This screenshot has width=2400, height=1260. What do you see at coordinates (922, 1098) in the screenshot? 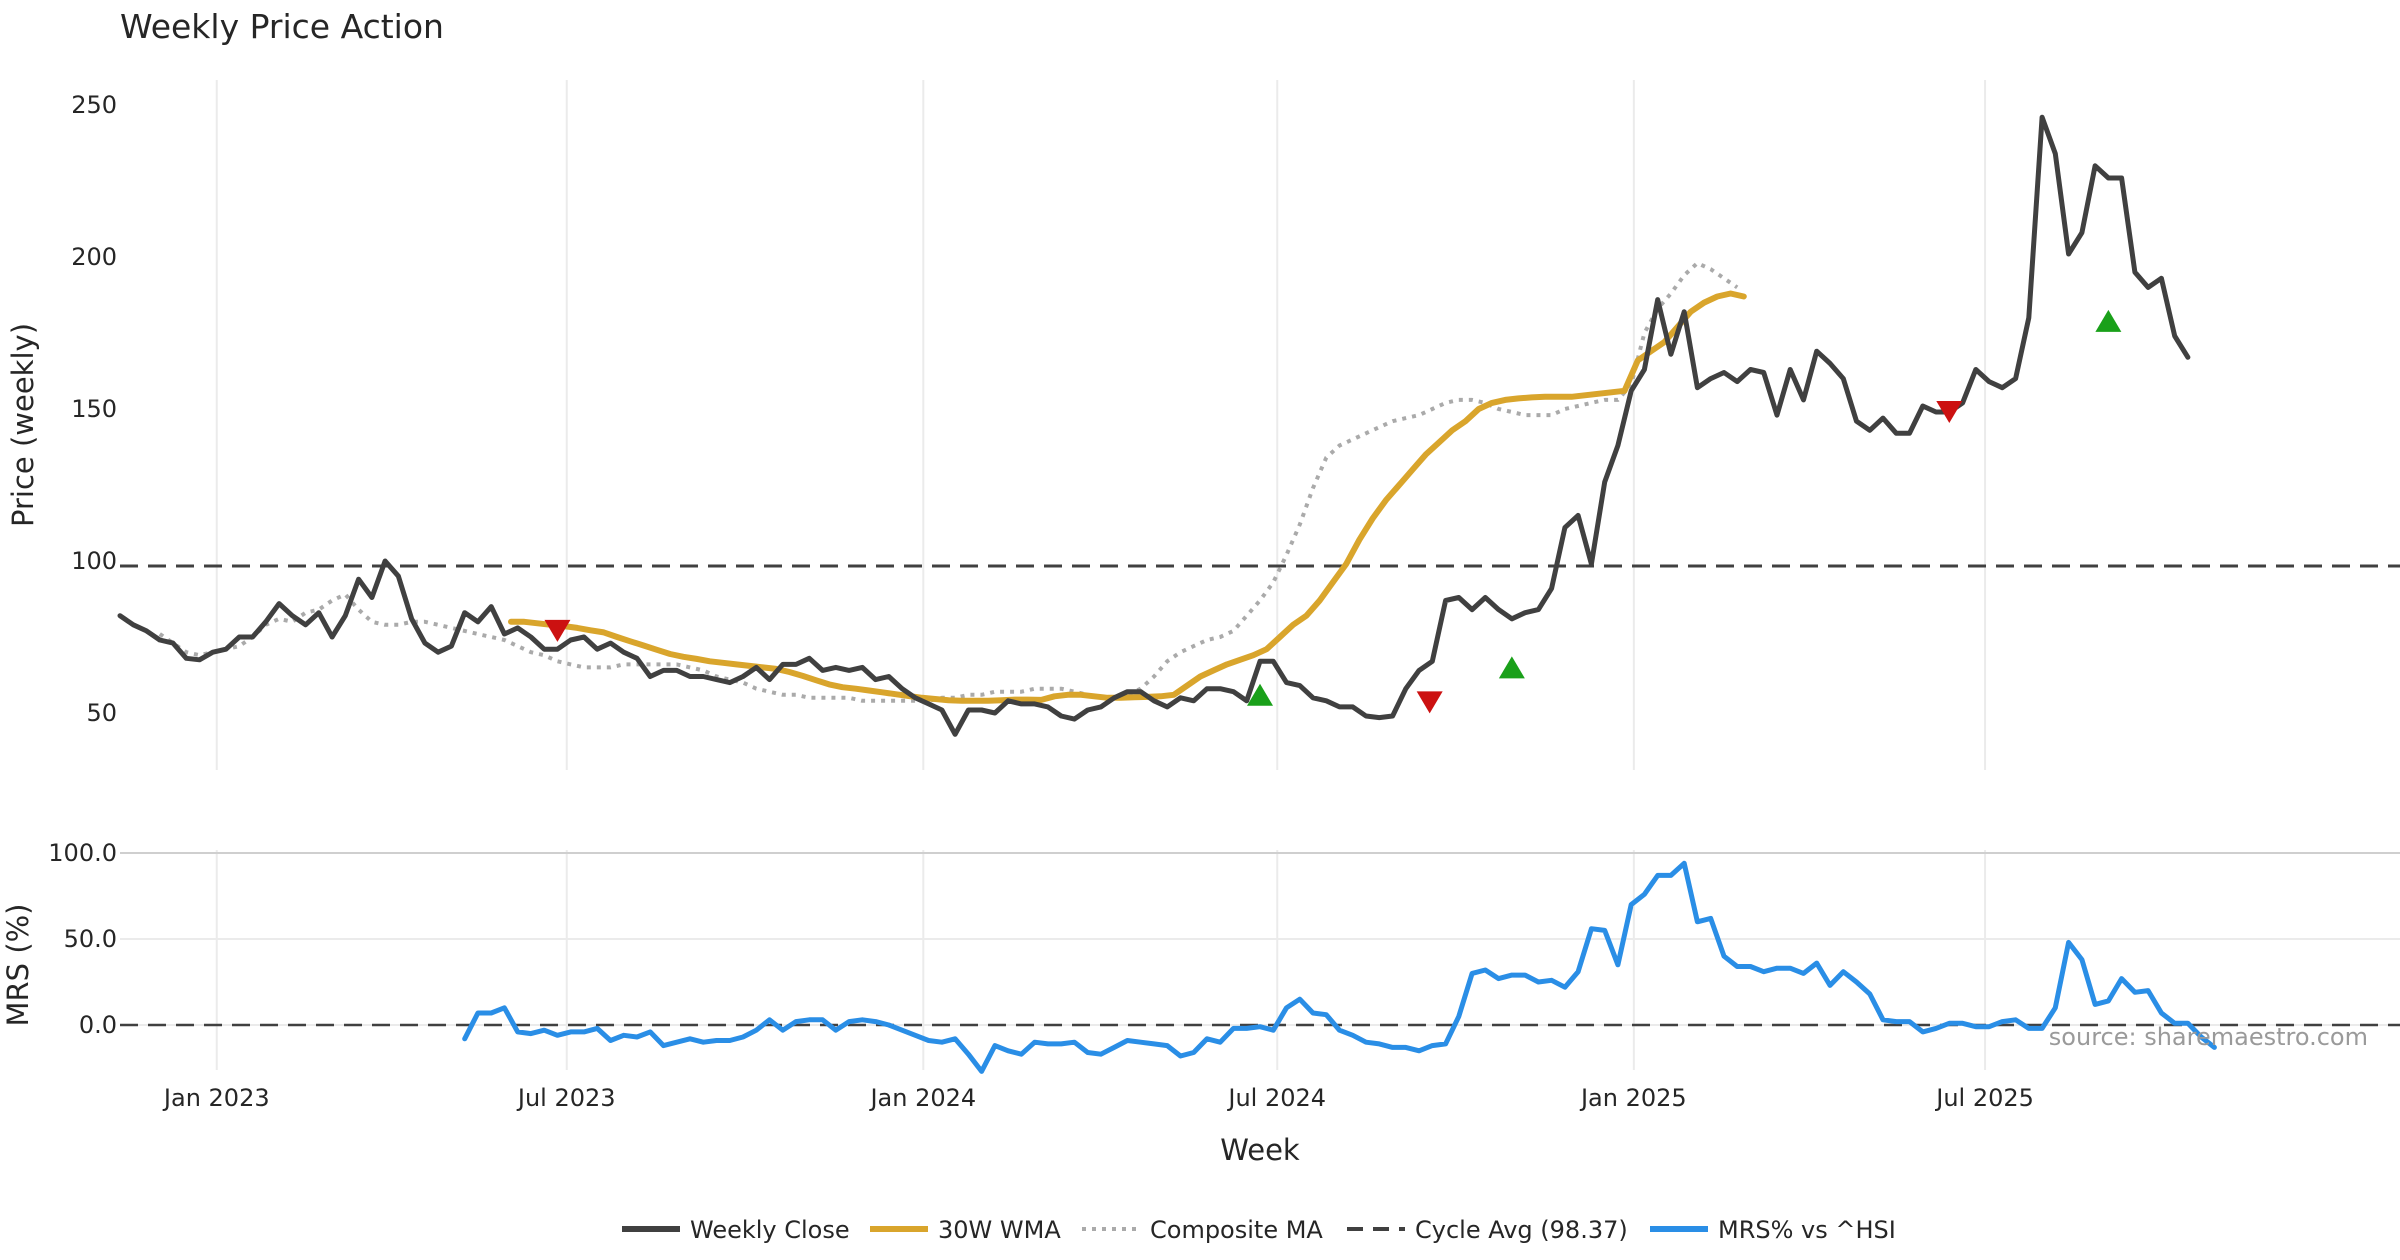
I see `x-tick-label: Jan 2024` at bounding box center [922, 1098].